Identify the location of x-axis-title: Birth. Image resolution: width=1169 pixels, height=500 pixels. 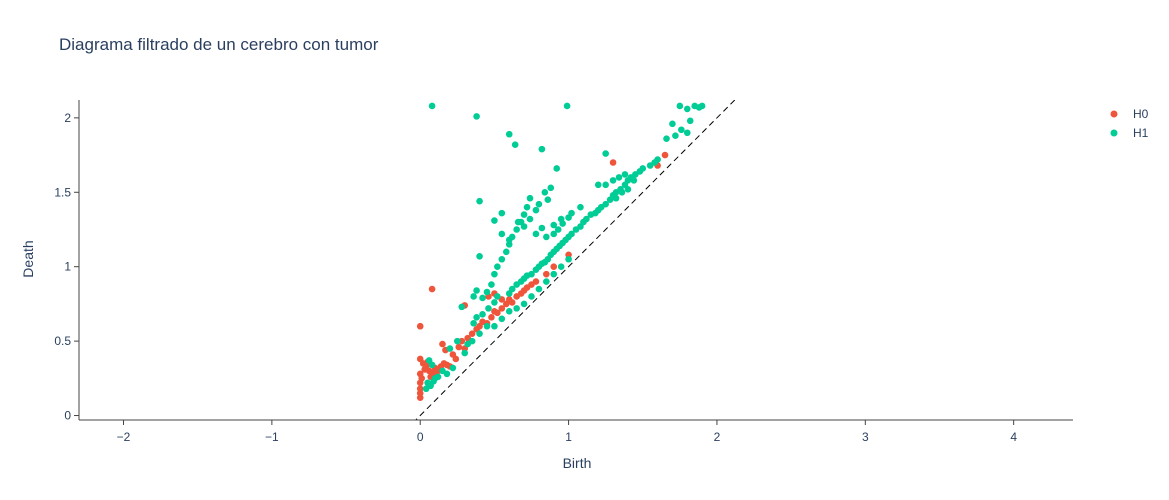
(577, 463).